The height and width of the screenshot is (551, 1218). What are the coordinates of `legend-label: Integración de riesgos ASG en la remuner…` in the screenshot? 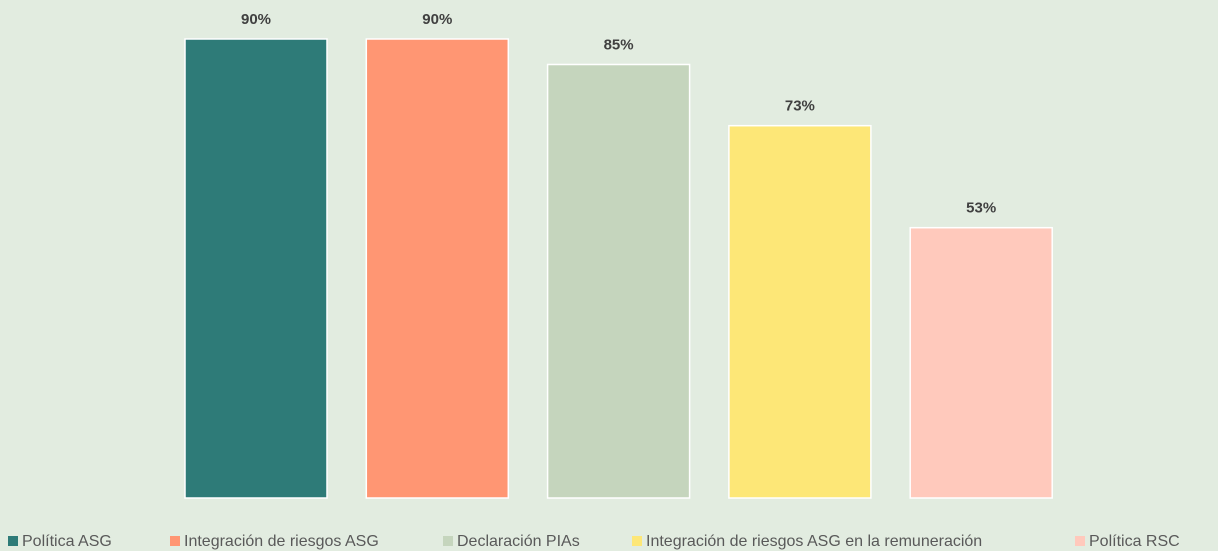 It's located at (814, 541).